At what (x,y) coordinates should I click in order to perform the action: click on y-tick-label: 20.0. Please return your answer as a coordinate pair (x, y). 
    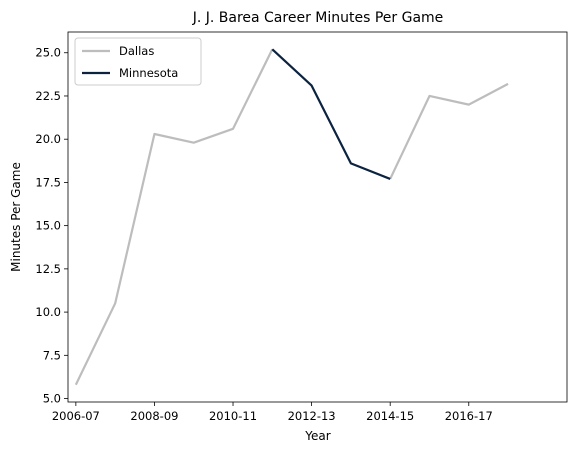
    Looking at the image, I should click on (48, 139).